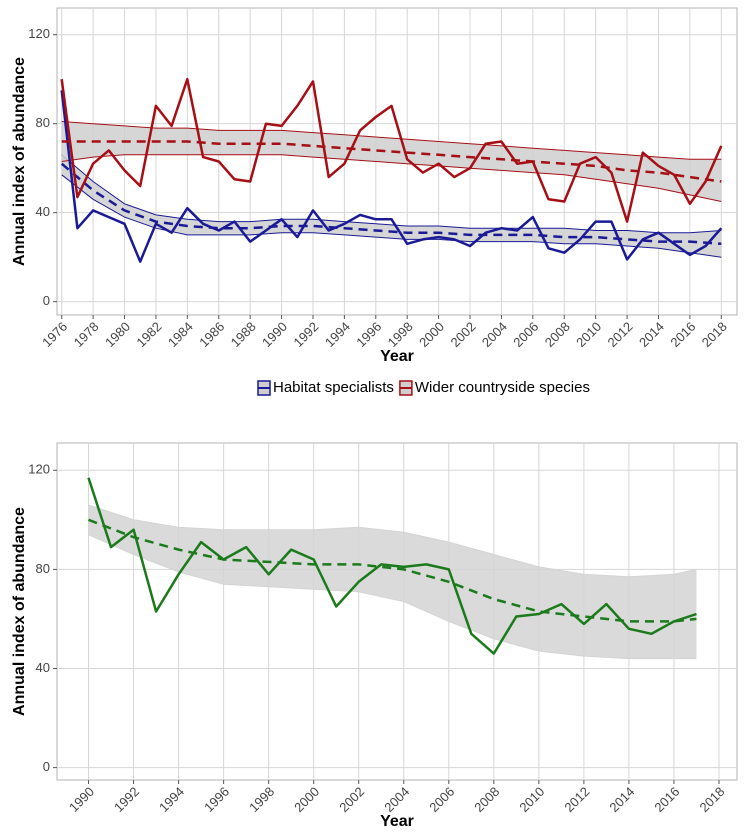  What do you see at coordinates (54, 334) in the screenshot?
I see `x-tick-label: 1976` at bounding box center [54, 334].